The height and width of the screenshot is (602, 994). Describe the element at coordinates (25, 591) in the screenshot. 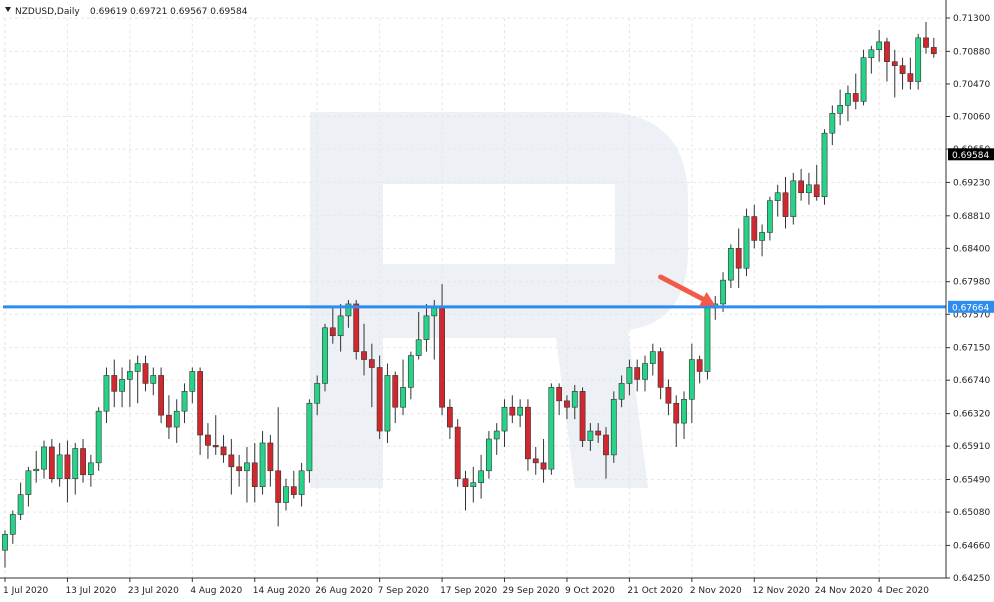

I see `time-tick-label: 1 Jul 2020` at that location.